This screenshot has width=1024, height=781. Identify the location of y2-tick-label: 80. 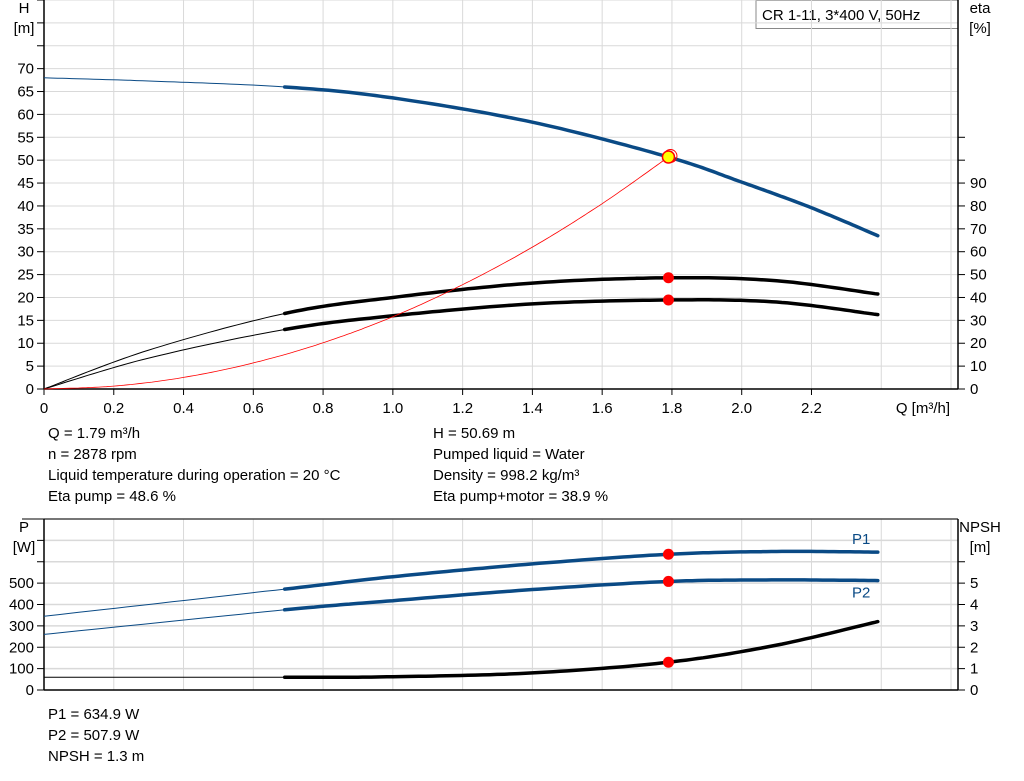
(978, 206).